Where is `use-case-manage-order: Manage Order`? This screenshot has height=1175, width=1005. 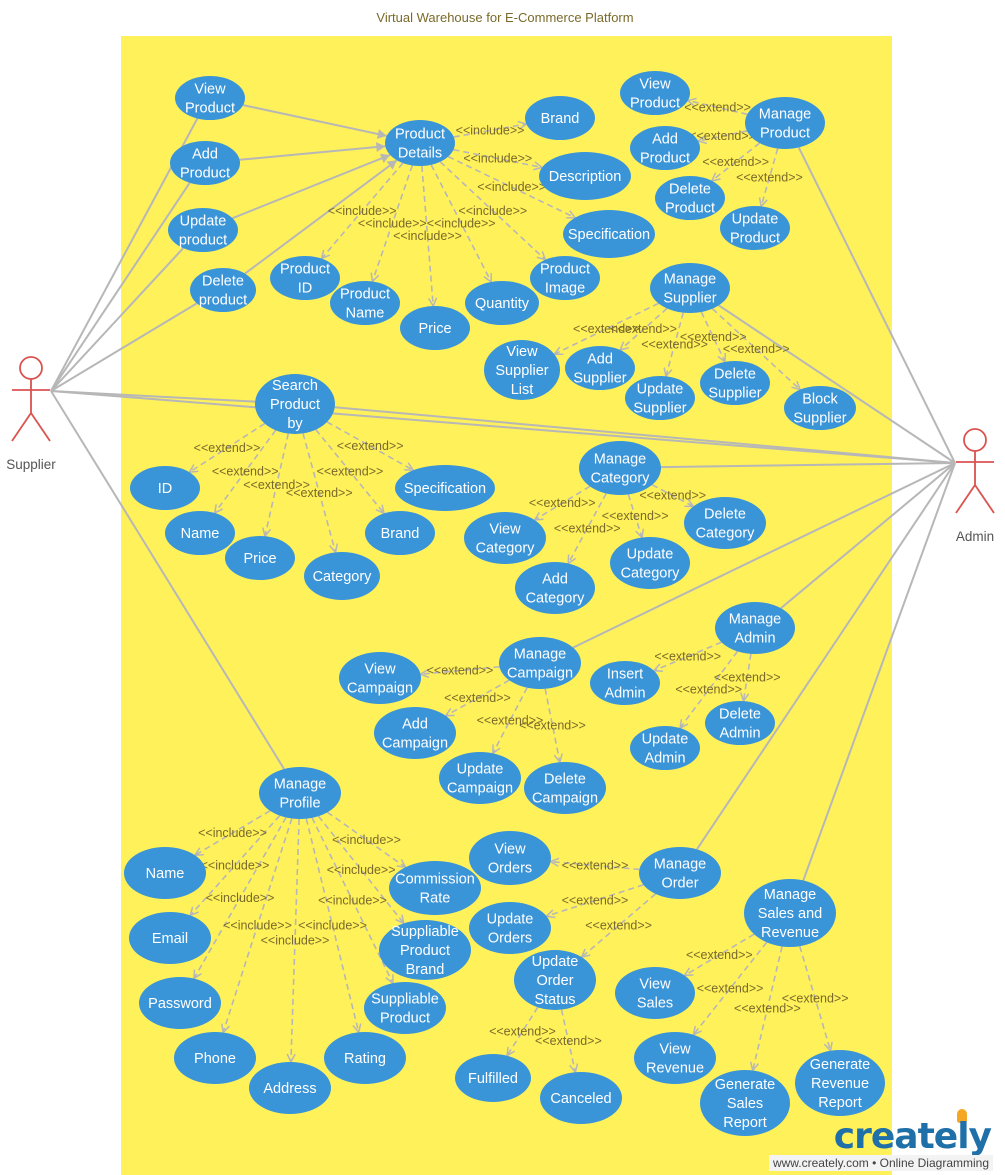
use-case-manage-order: Manage Order is located at coordinates (680, 873).